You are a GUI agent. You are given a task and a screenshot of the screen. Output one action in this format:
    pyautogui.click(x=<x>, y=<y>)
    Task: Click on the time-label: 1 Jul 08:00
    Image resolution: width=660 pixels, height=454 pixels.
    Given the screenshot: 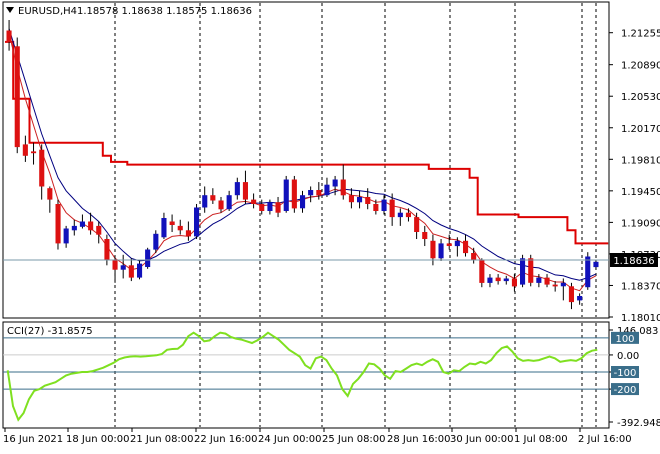 What is the action you would take?
    pyautogui.click(x=541, y=439)
    